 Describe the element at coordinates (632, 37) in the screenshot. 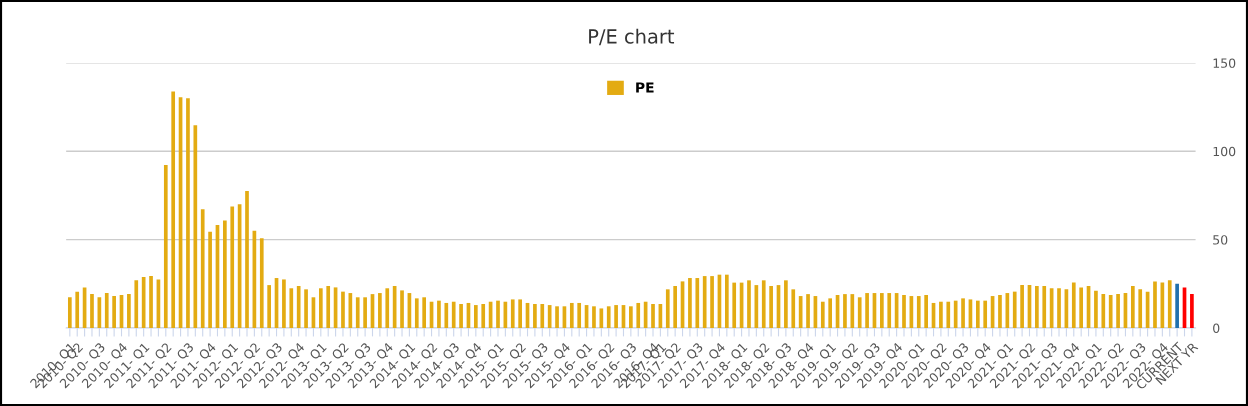

I see `chart-title: P/E chart` at that location.